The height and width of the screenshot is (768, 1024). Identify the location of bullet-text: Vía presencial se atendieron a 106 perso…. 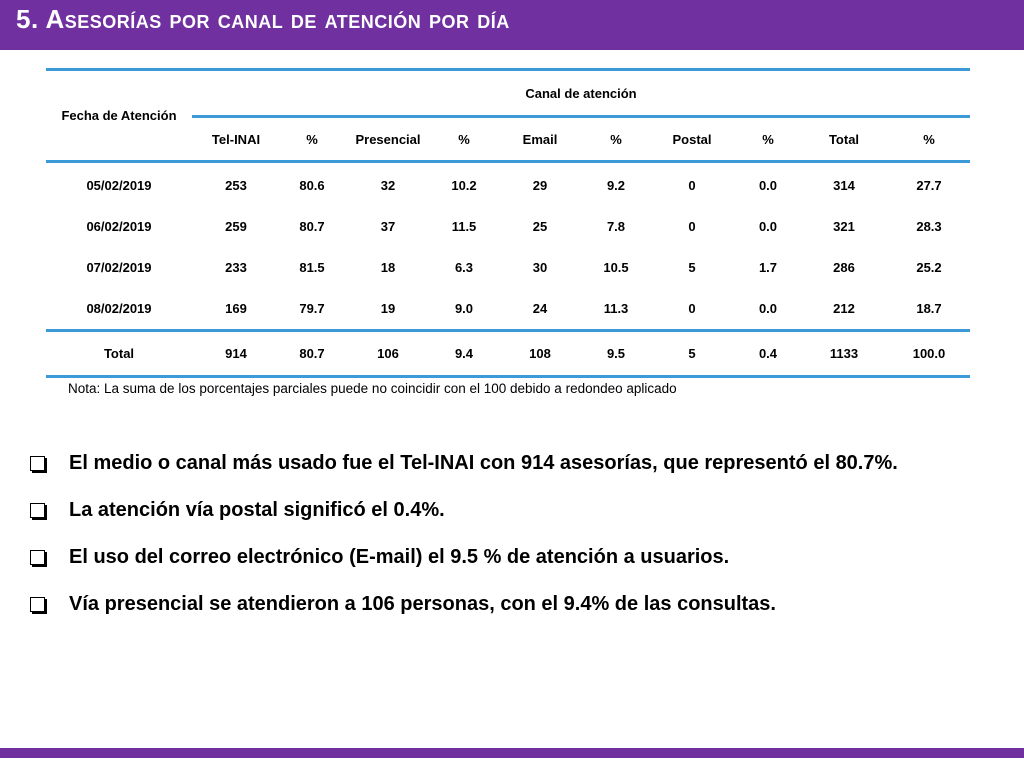
(422, 604).